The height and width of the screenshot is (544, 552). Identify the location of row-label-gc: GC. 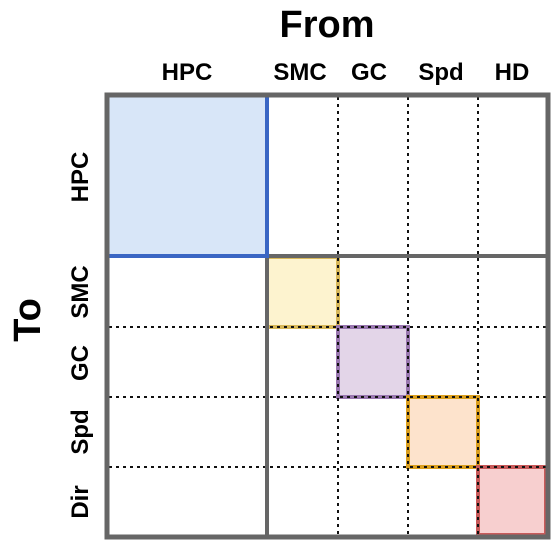
(80, 363).